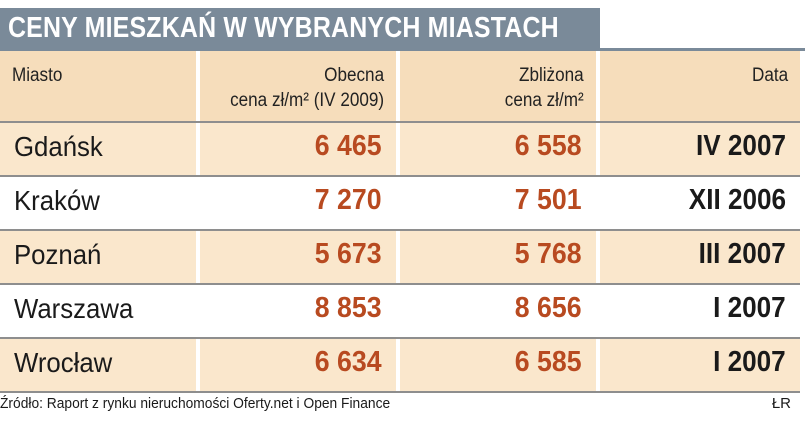 Image resolution: width=805 pixels, height=423 pixels. Describe the element at coordinates (544, 88) in the screenshot. I see `column-header: Zbliżona cena zł/m²` at that location.